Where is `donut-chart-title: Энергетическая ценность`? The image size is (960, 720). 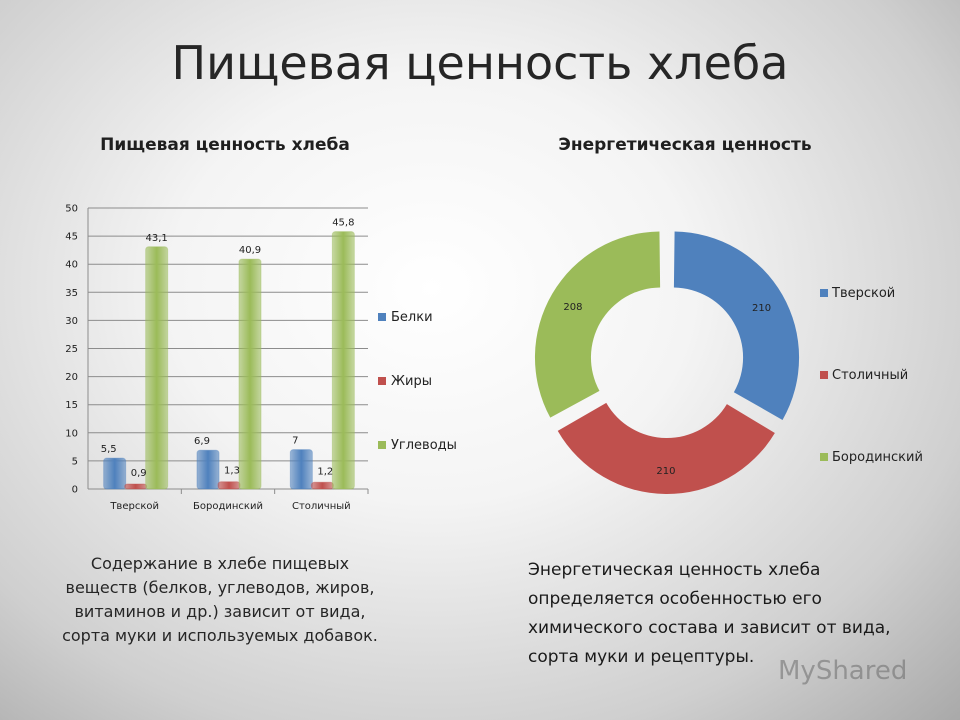
donut-chart-title: Энергетическая ценность is located at coordinates (685, 145).